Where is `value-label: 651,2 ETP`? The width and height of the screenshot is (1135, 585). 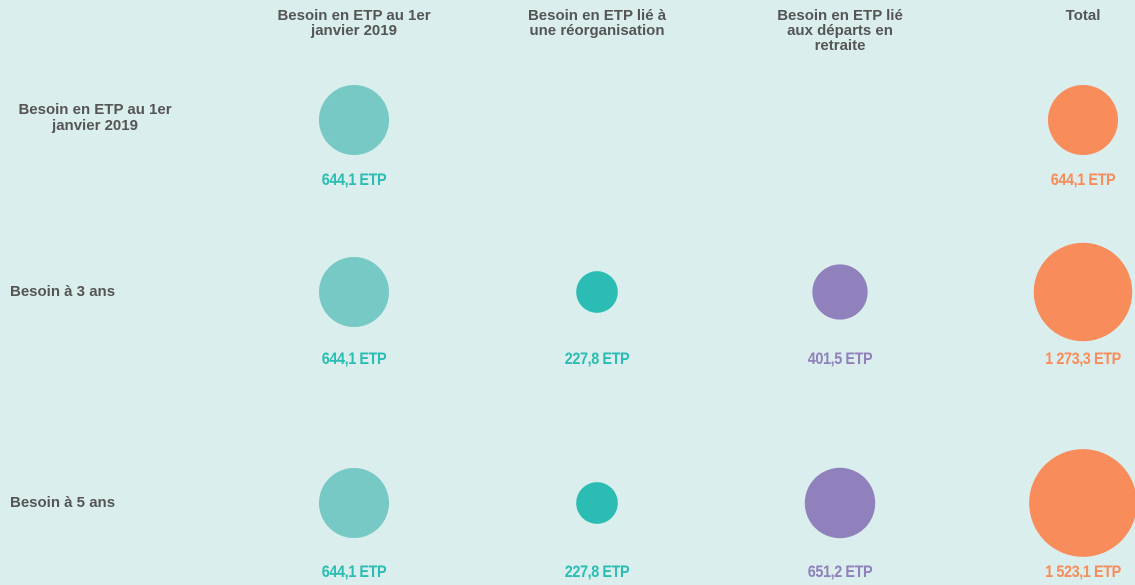 value-label: 651,2 ETP is located at coordinates (840, 571).